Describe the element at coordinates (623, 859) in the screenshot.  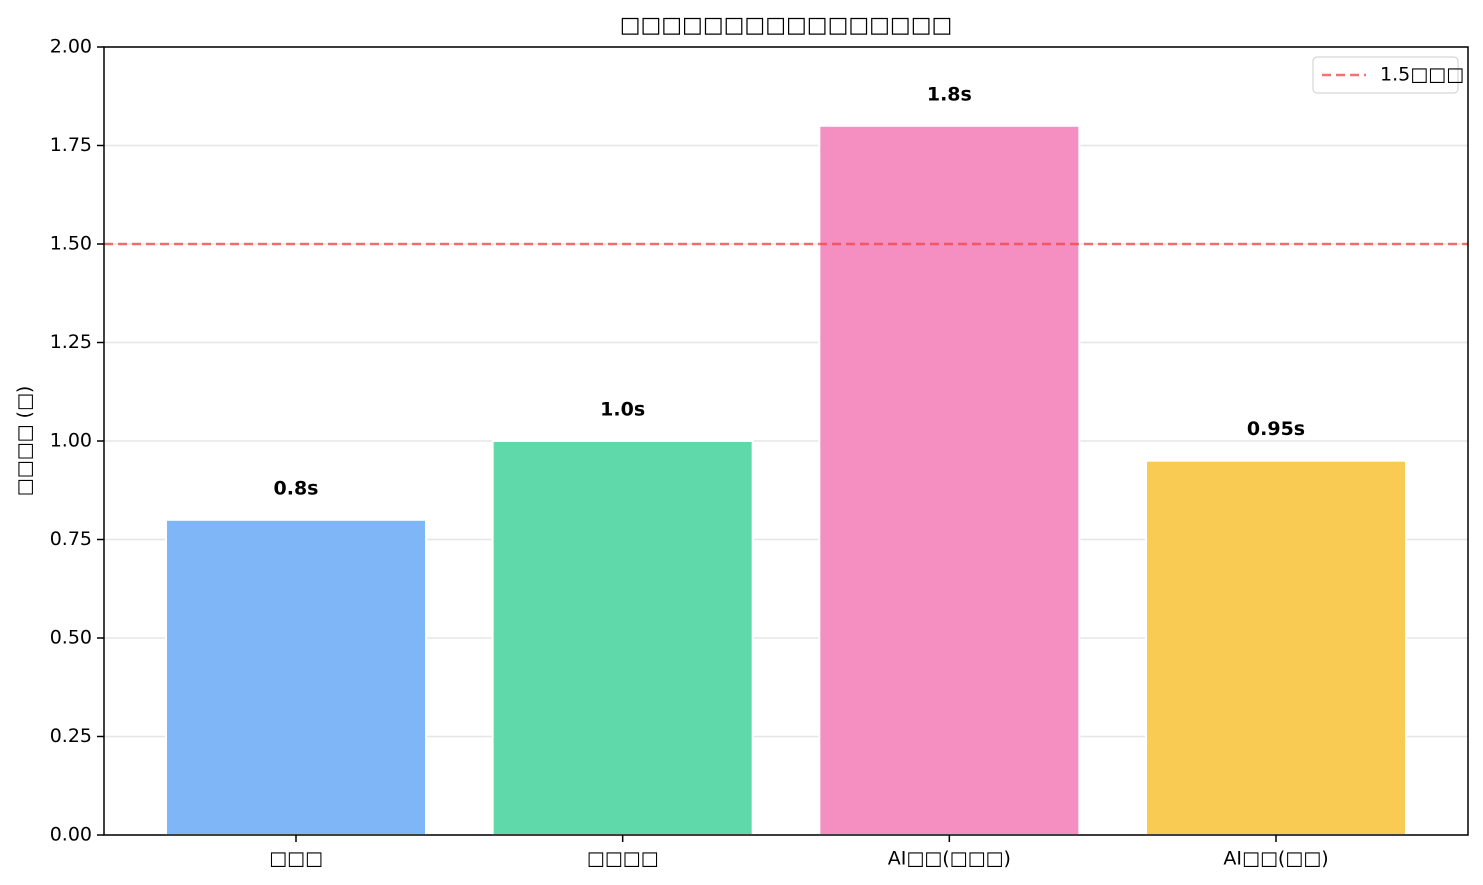
I see `x-tick-label: □□□□` at that location.